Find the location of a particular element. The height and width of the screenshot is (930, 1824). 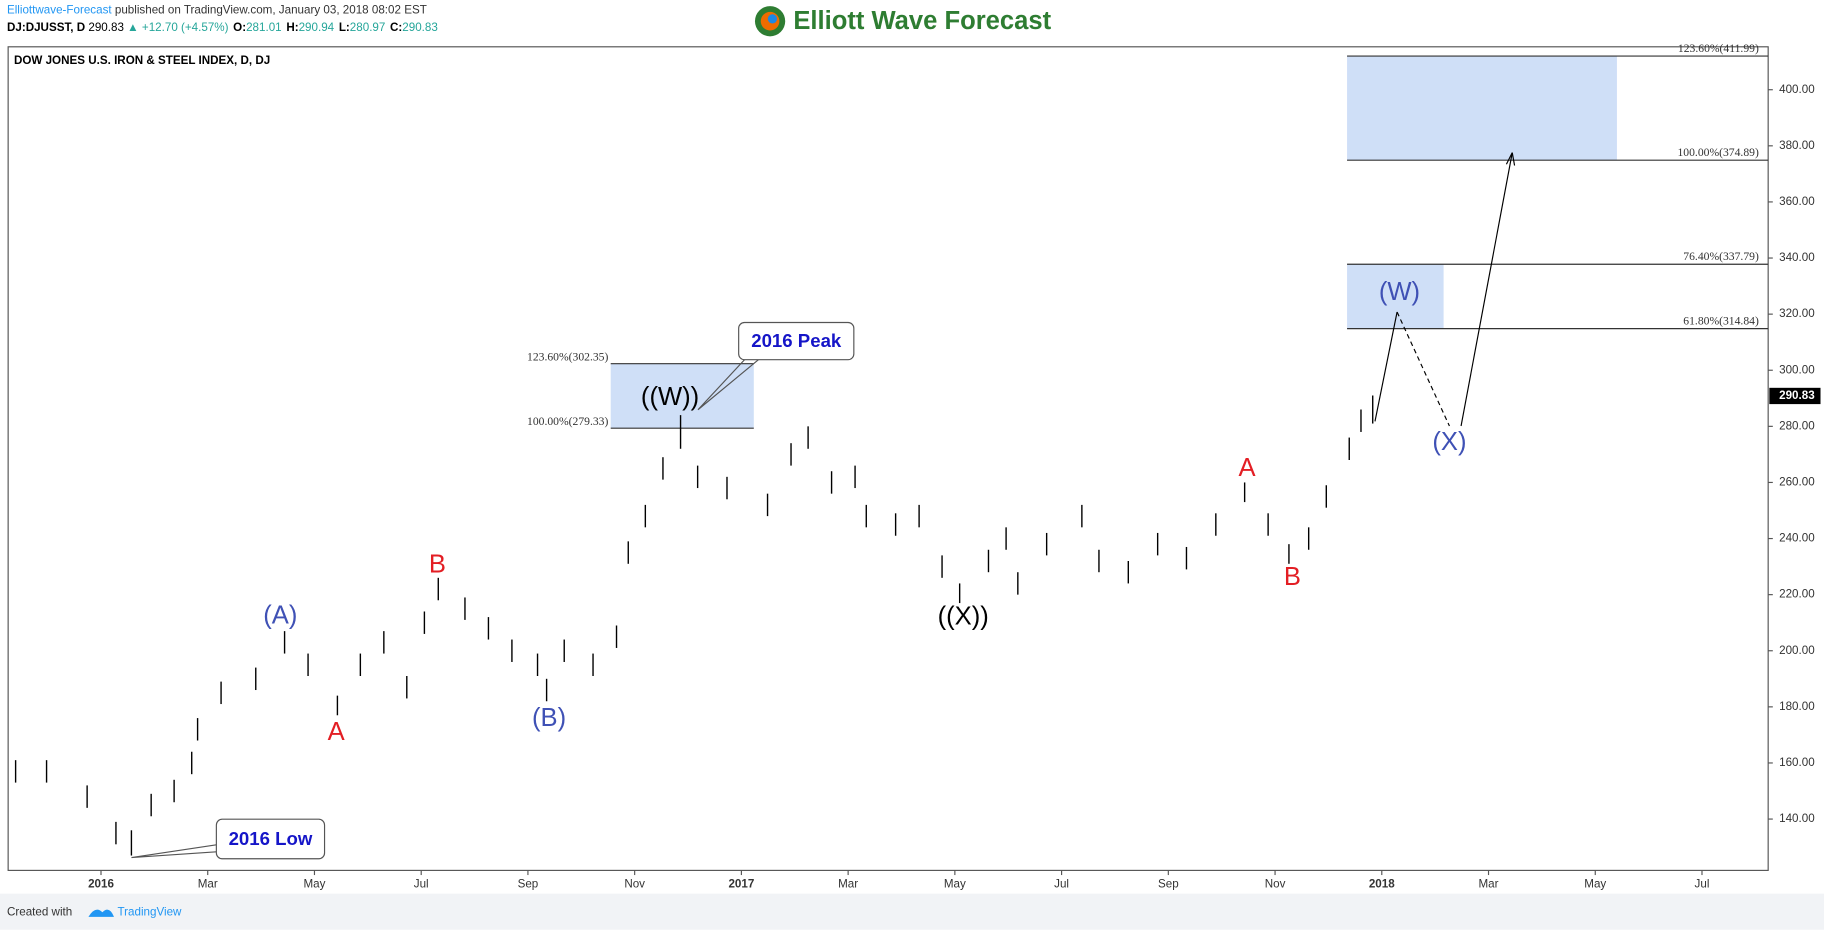

fib-label: 123.60%(302.35) is located at coordinates (567, 357).